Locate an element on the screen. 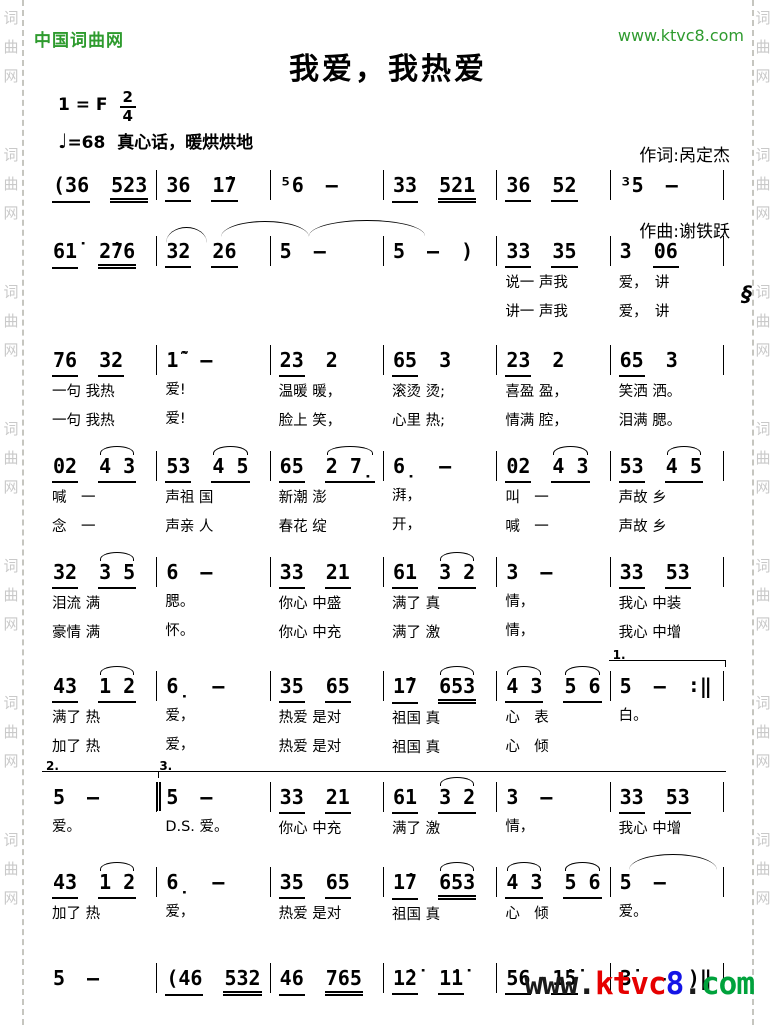  beat: 36 is located at coordinates (518, 187).